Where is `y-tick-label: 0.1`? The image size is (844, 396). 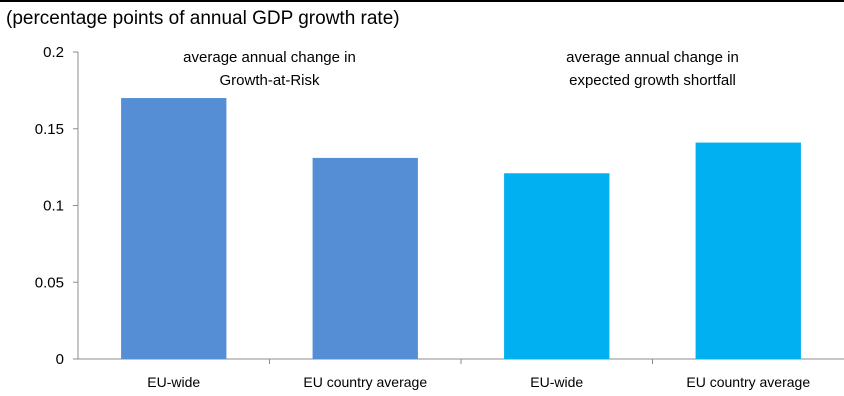
y-tick-label: 0.1 is located at coordinates (53, 206).